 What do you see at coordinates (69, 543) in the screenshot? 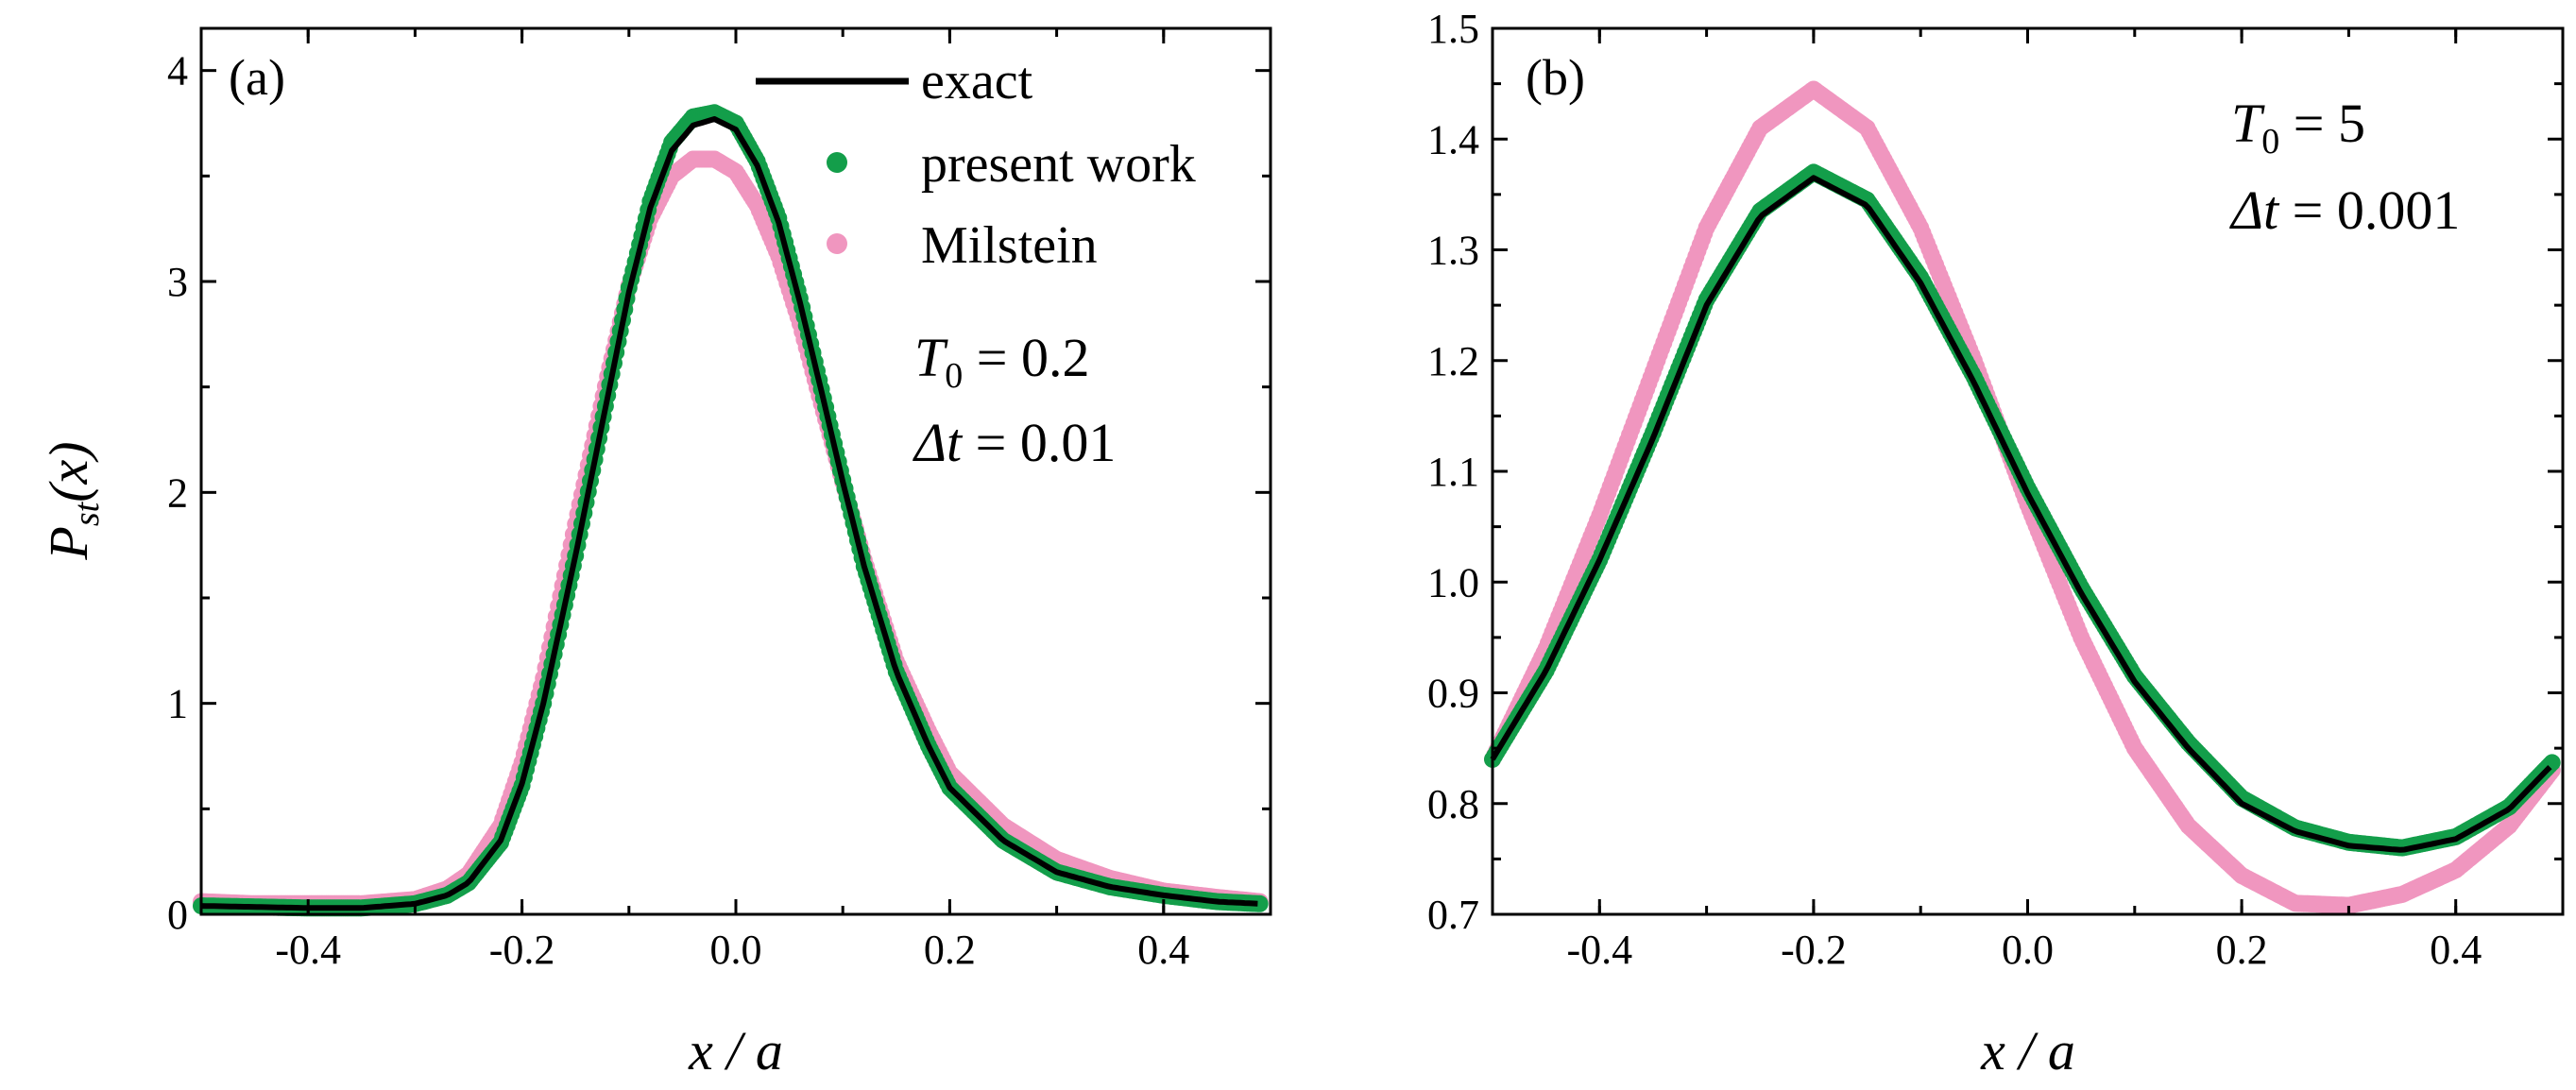
I see `panel-a-y-axis-title-main: P` at bounding box center [69, 543].